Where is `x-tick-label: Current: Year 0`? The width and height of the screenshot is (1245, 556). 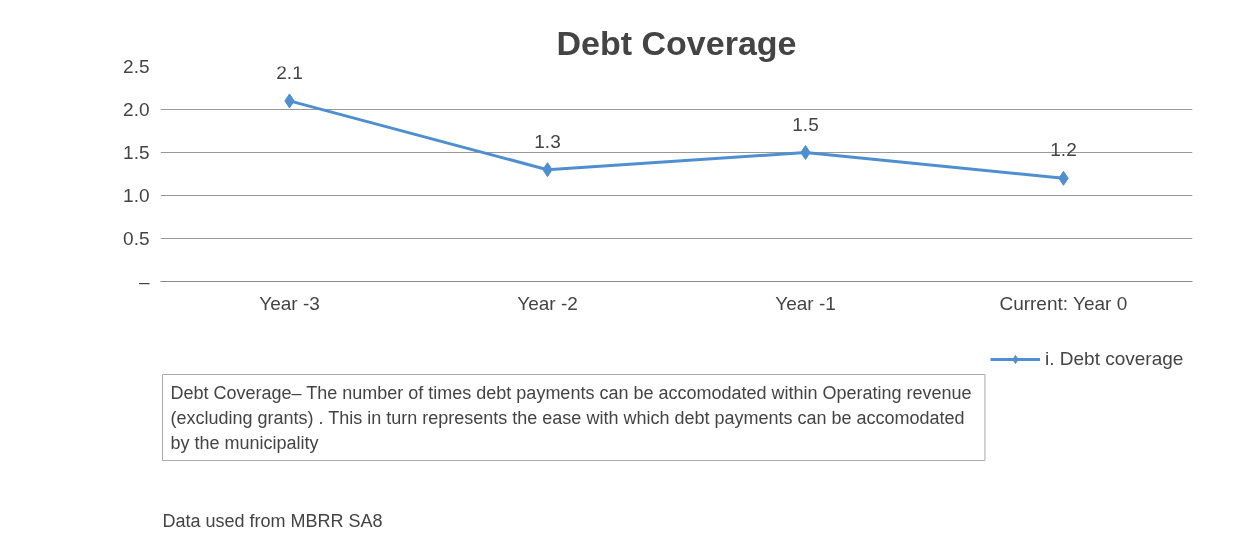 x-tick-label: Current: Year 0 is located at coordinates (1063, 303).